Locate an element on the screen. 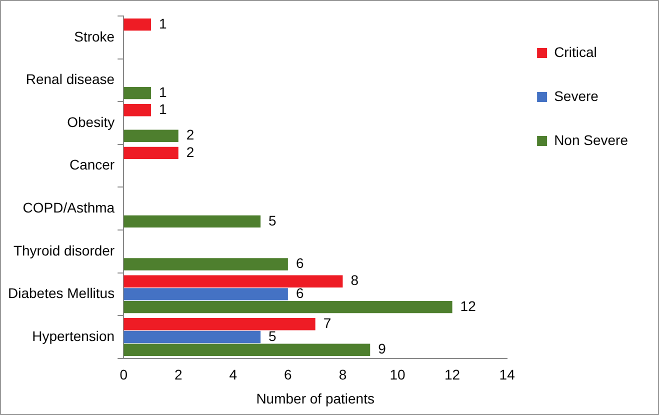  y-tick-label: Diabetes Mellitus is located at coordinates (61, 293).